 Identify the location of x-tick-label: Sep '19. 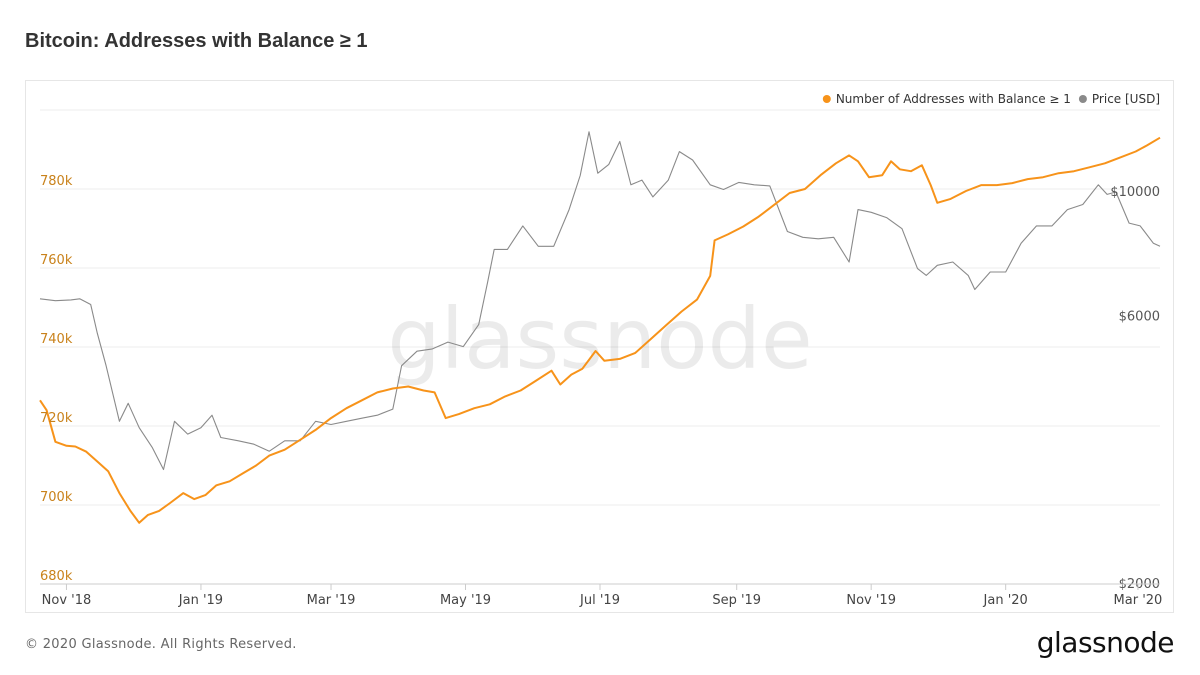
(736, 600).